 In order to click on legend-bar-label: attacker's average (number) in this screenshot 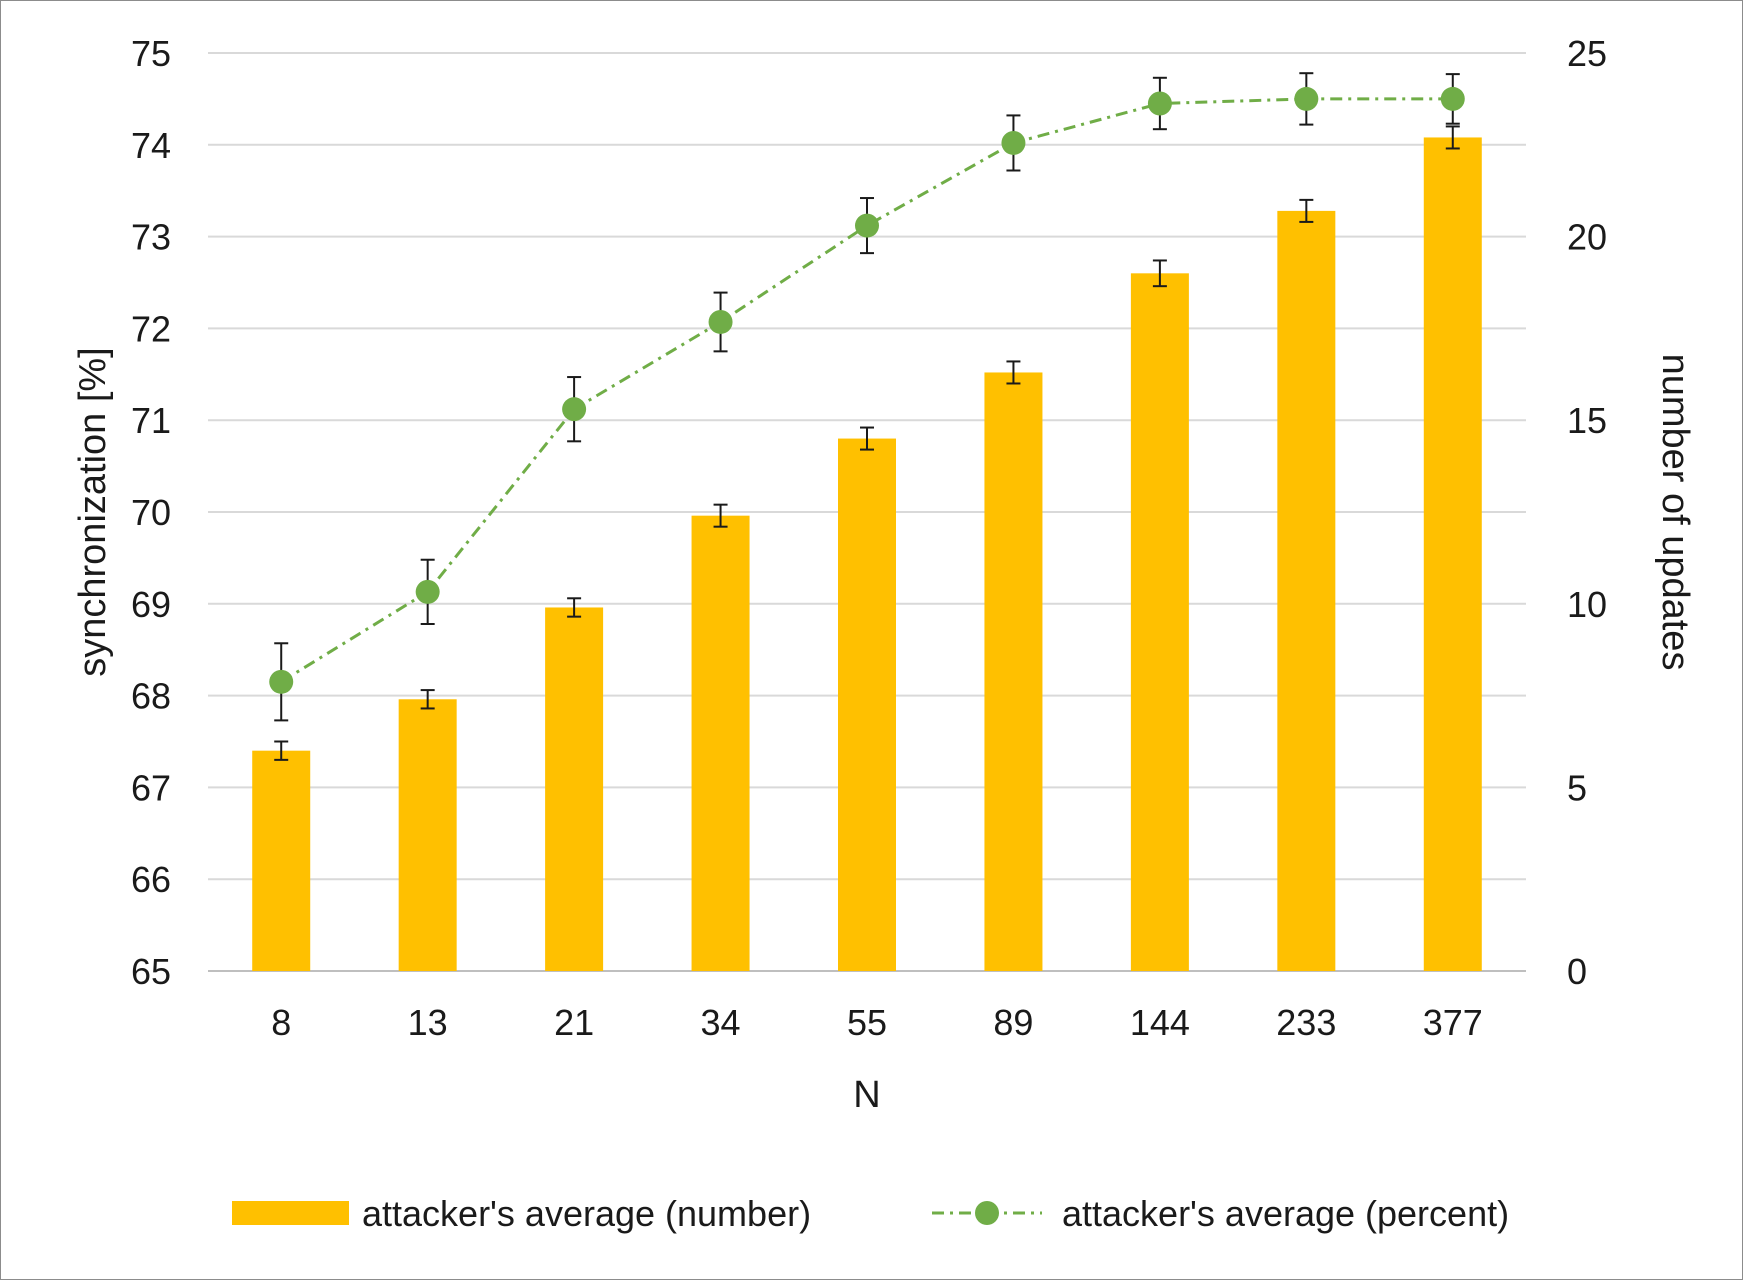, I will do `click(586, 1213)`.